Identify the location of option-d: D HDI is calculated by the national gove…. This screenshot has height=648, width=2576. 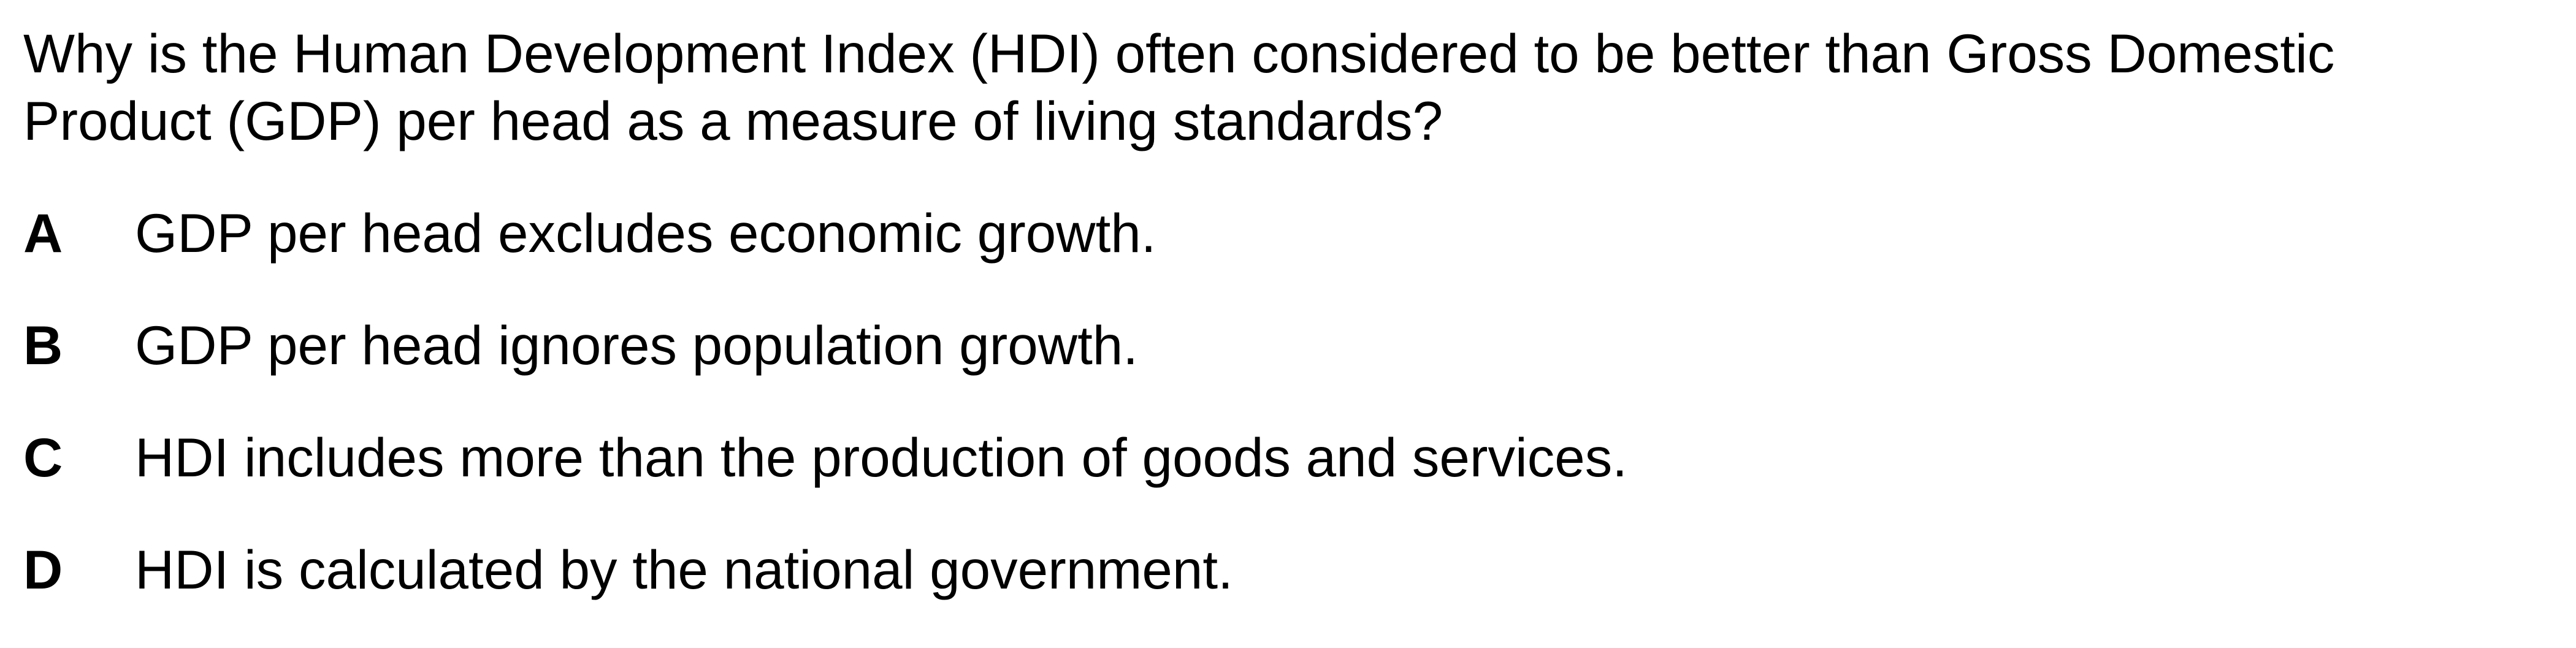
(825, 592).